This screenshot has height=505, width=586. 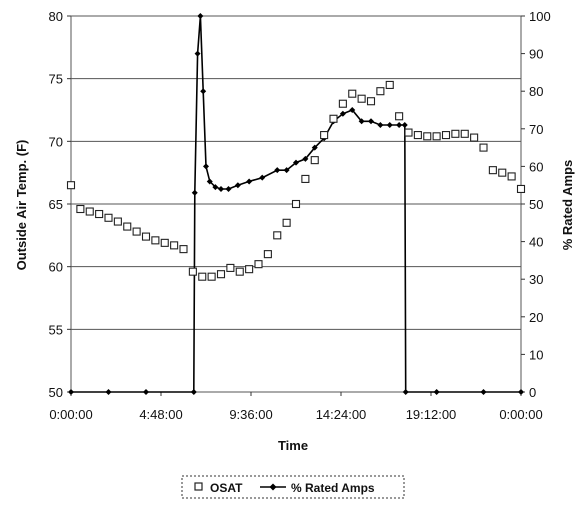 I want to click on y-left-tick-label: 80, so click(x=56, y=16).